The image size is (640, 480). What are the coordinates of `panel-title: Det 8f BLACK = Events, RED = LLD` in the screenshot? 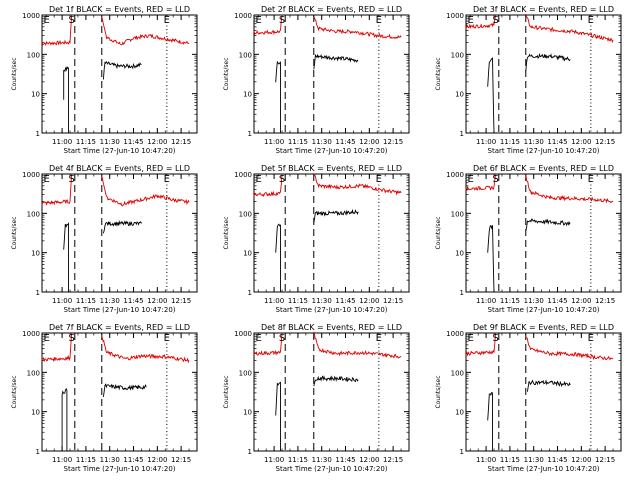 It's located at (331, 327).